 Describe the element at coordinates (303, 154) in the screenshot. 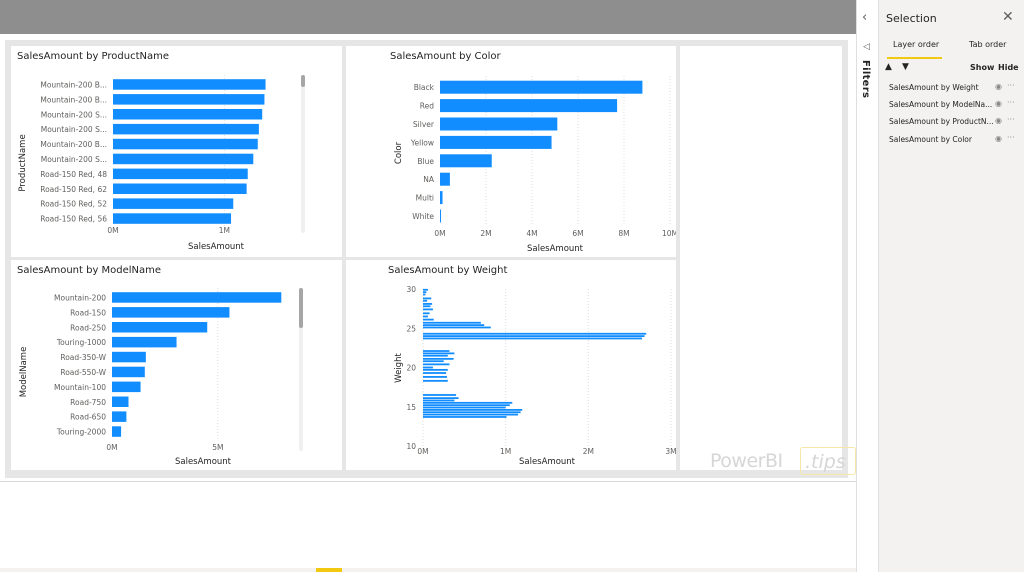

I see `scrollbar-track` at that location.